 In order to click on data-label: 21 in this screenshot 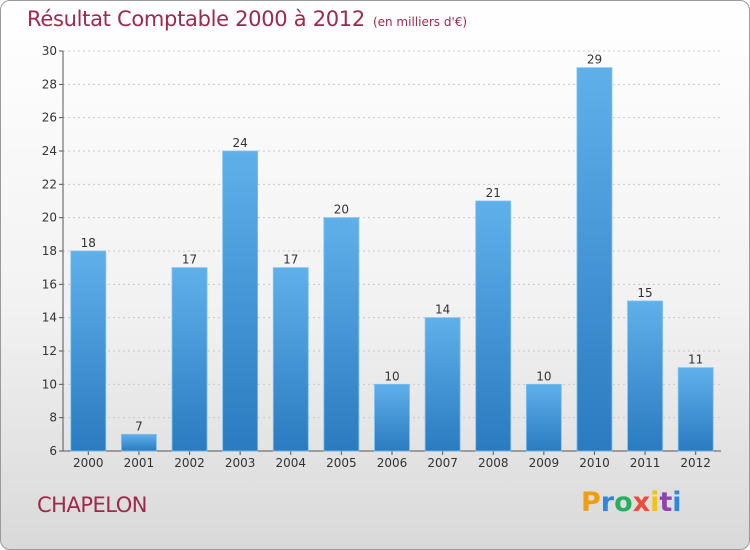, I will do `click(493, 193)`.